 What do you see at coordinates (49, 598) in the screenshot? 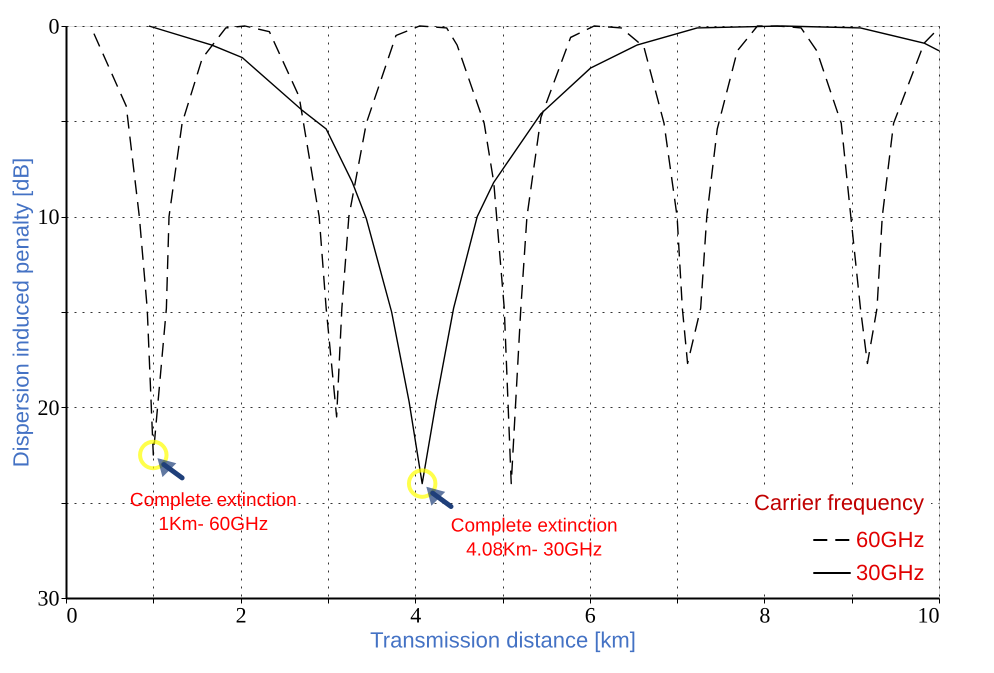
I see `y-tick-label: 30` at bounding box center [49, 598].